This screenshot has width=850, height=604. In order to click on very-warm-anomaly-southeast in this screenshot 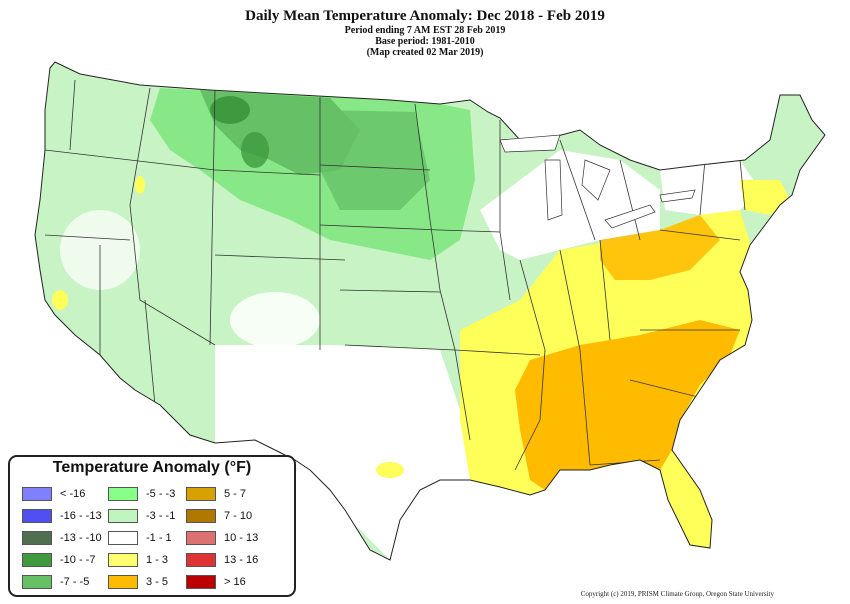, I will do `click(627, 405)`.